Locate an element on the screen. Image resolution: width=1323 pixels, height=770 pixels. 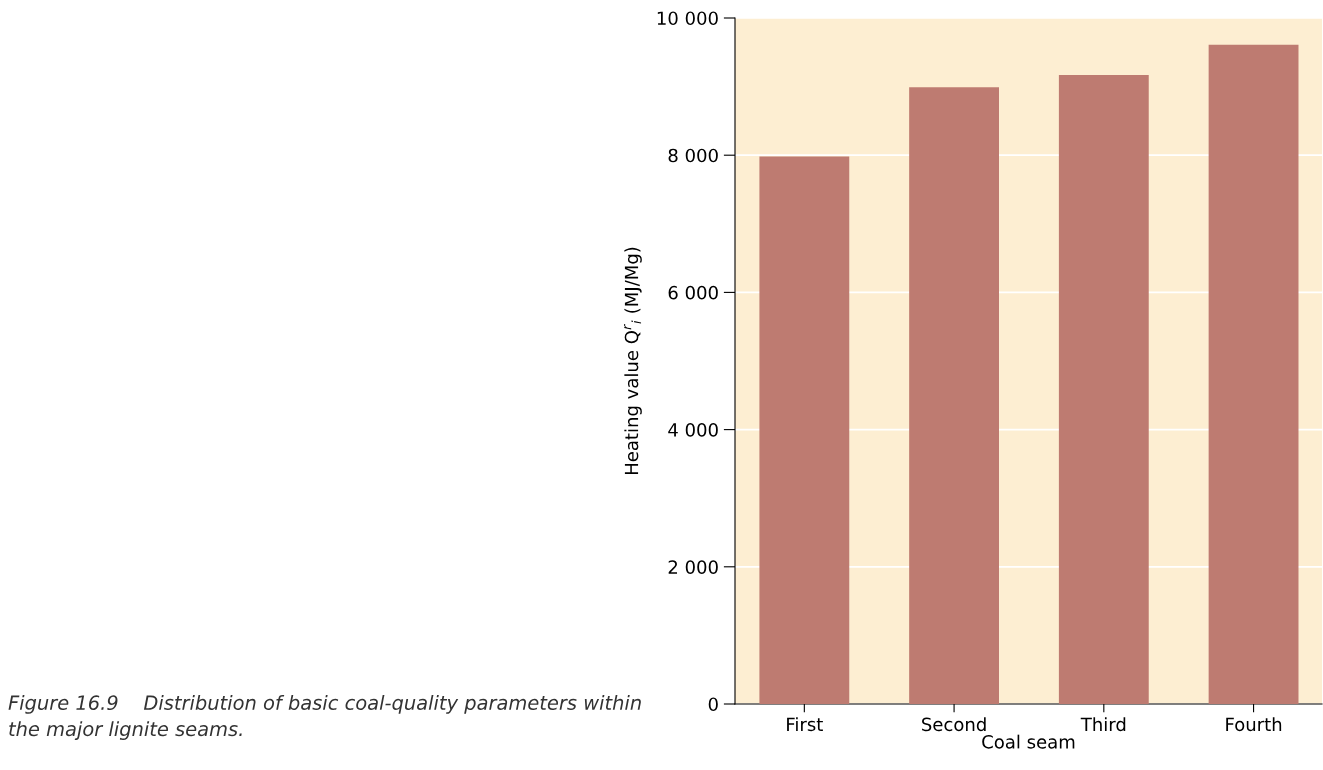
y-tick-label: 8 000 is located at coordinates (693, 155).